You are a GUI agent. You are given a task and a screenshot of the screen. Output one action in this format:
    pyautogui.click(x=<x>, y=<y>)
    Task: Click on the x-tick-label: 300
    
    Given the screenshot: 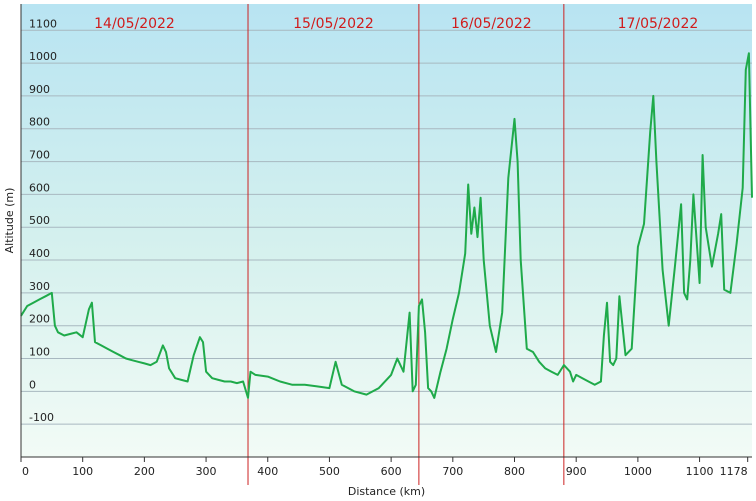 What is the action you would take?
    pyautogui.click(x=206, y=471)
    